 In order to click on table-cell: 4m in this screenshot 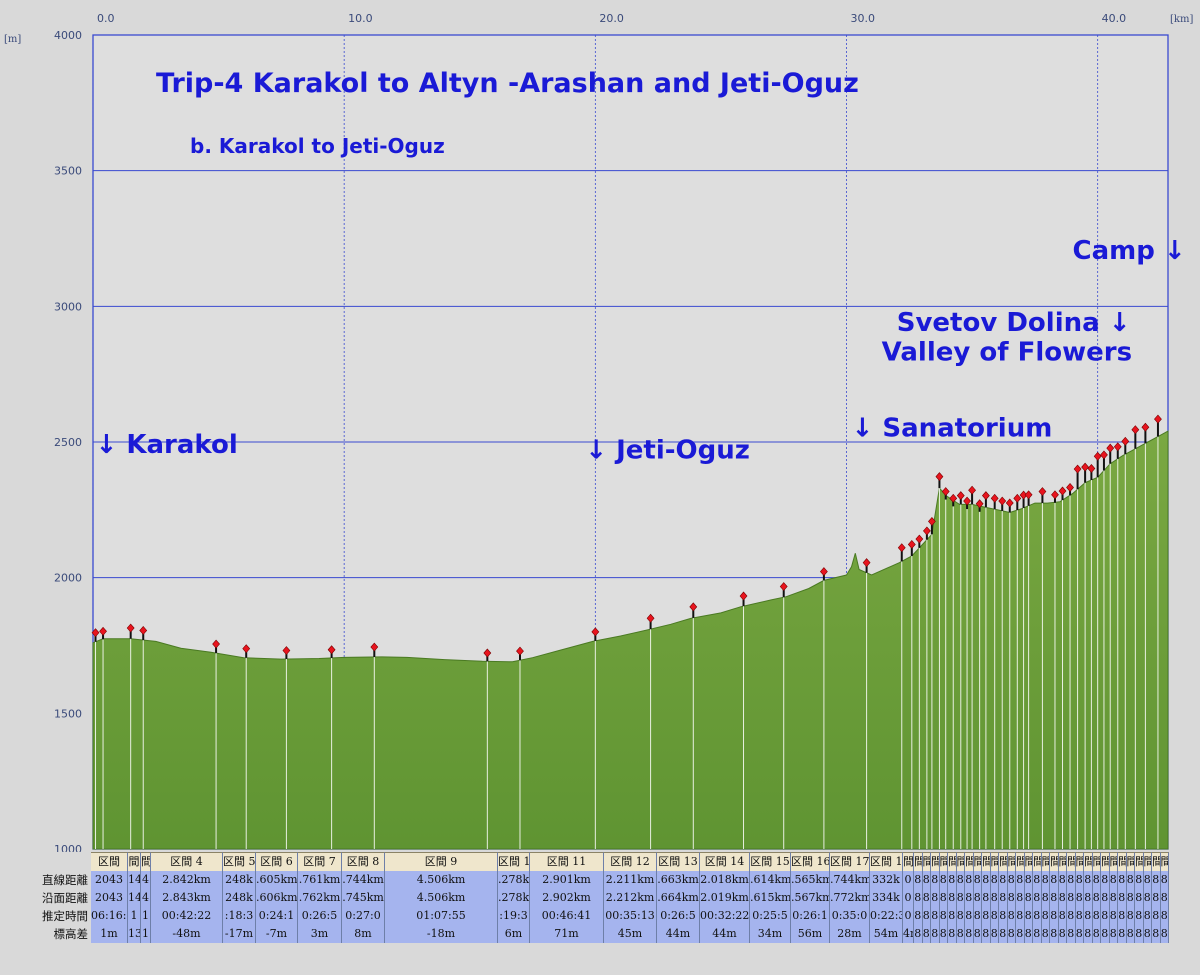, I will do `click(908, 934)`.